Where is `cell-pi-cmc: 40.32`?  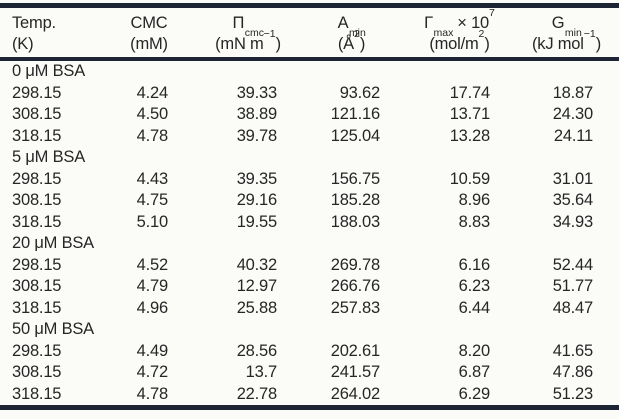
cell-pi-cmc: 40.32 is located at coordinates (256, 264).